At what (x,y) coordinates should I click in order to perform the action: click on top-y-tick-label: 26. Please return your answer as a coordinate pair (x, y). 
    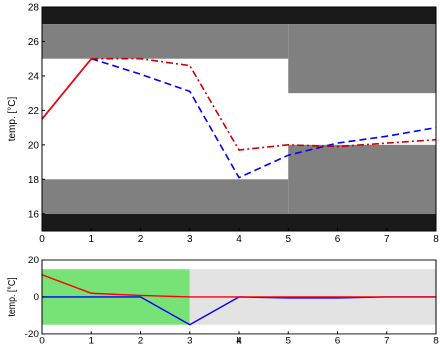
    Looking at the image, I should click on (34, 42).